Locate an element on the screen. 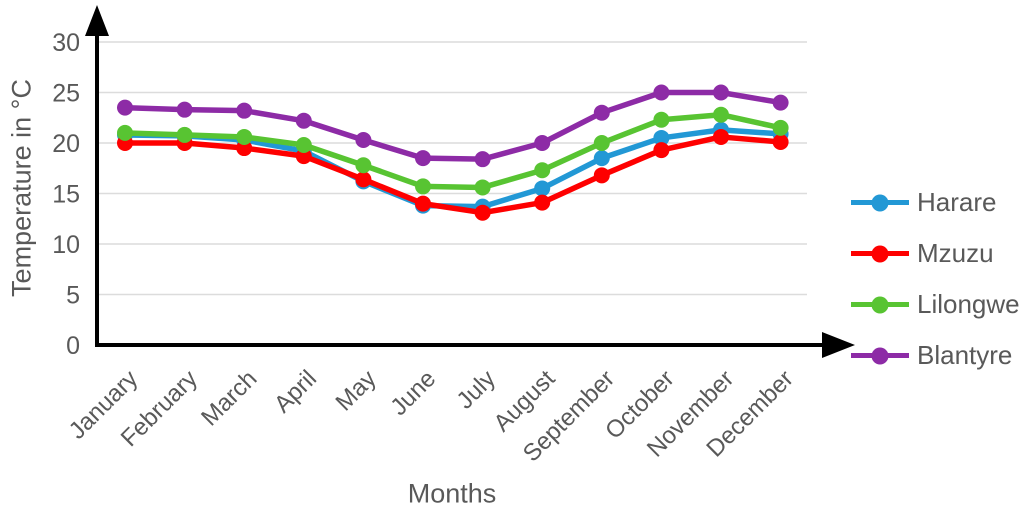 Image resolution: width=1024 pixels, height=520 pixels. x-category-label: May is located at coordinates (355, 390).